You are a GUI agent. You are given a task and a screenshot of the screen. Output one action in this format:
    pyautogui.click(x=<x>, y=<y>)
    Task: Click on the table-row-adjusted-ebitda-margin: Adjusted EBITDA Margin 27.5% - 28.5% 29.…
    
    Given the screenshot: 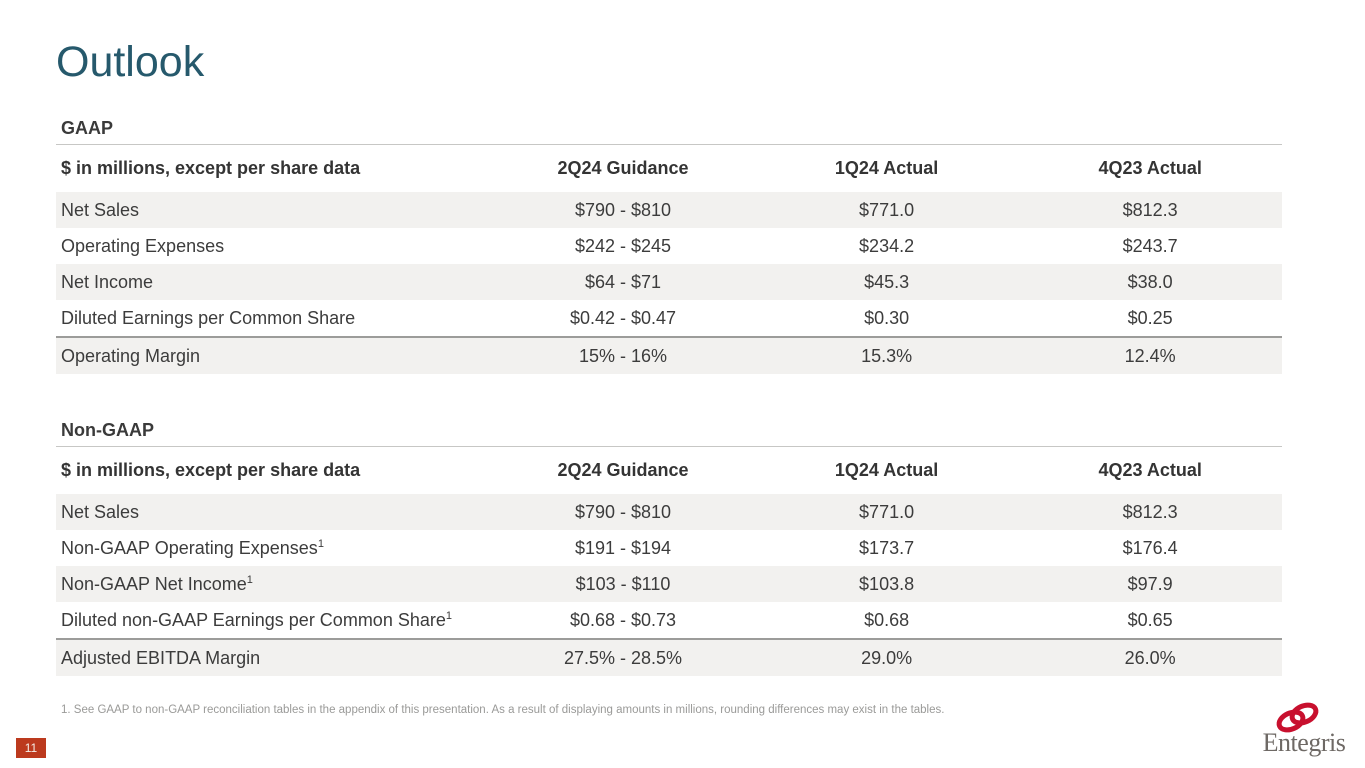 What is the action you would take?
    pyautogui.click(x=669, y=657)
    